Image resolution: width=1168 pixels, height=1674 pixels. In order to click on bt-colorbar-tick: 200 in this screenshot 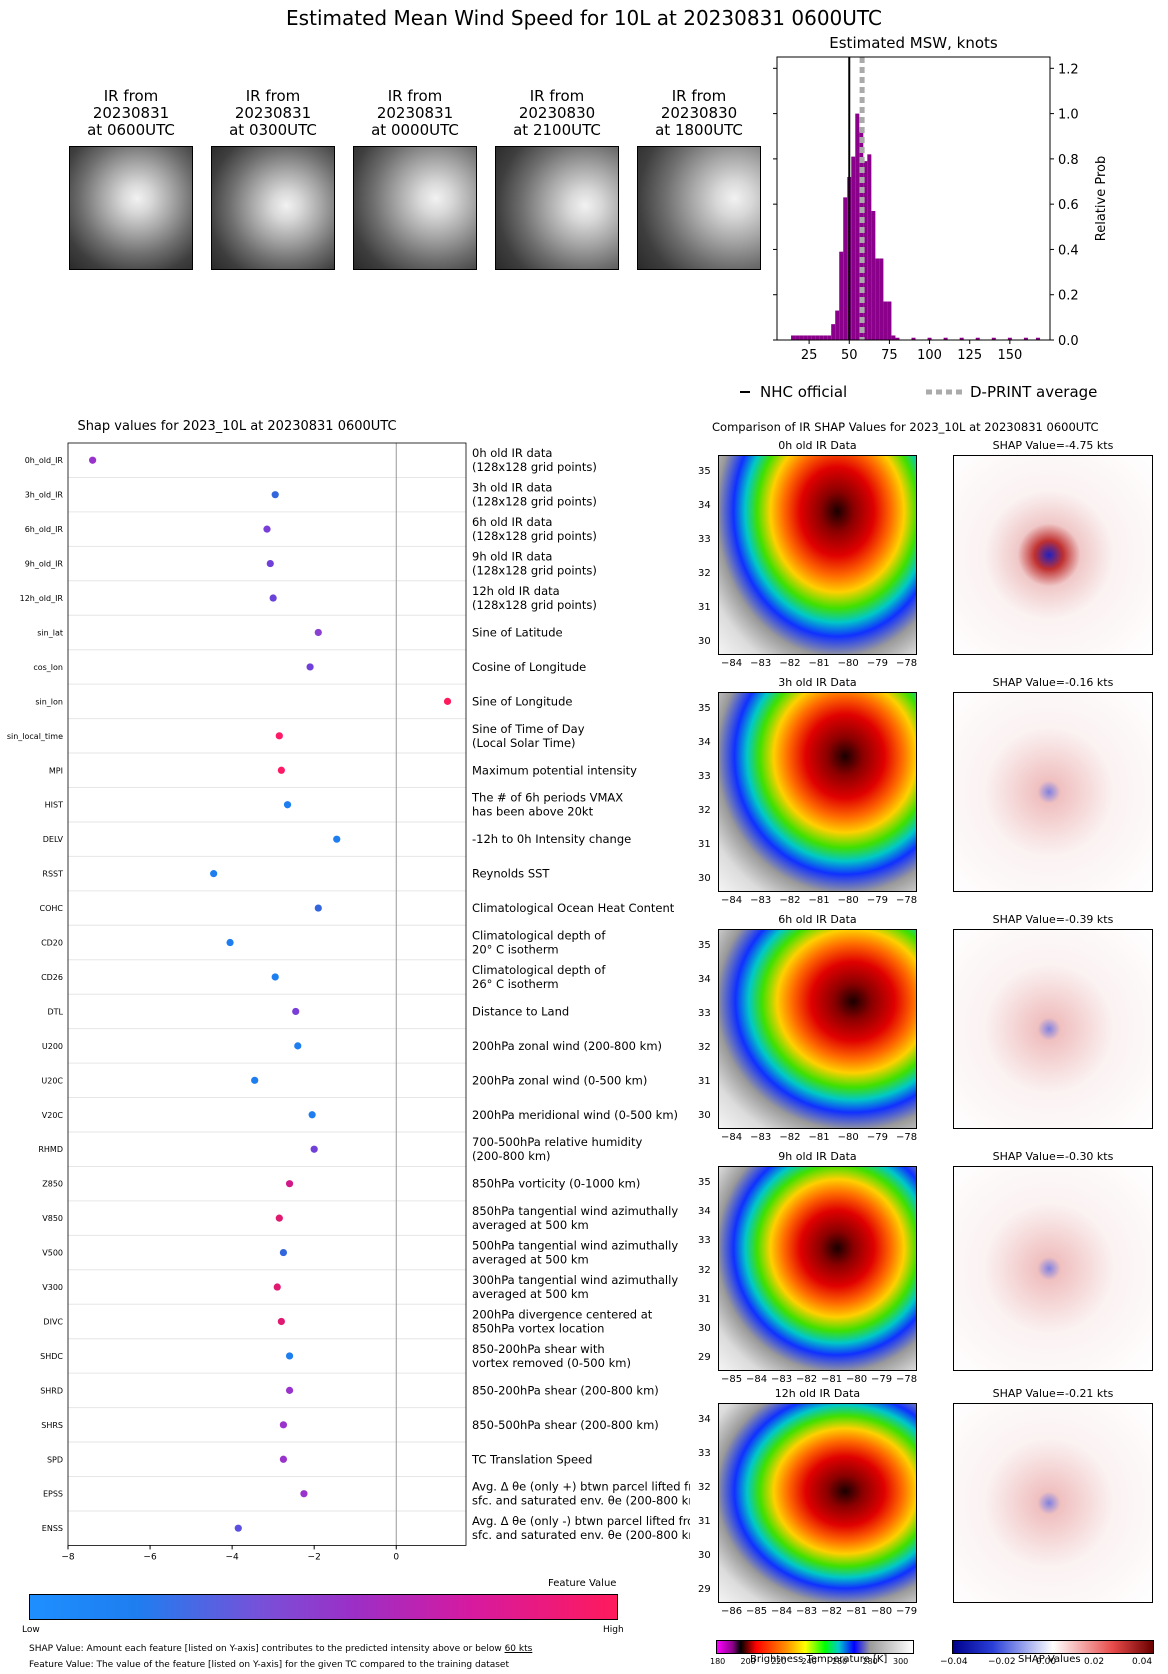, I will do `click(748, 1661)`.